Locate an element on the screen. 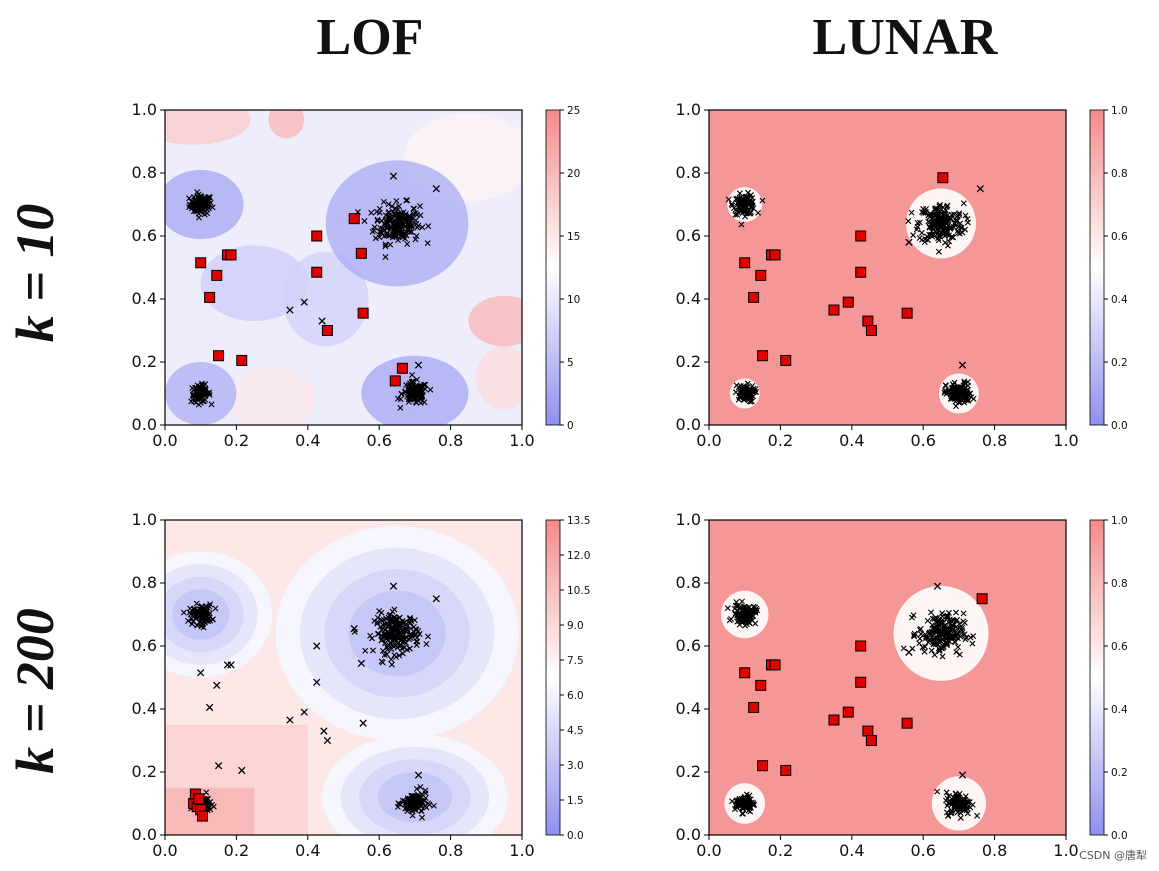 Image resolution: width=1159 pixels, height=871 pixels. inlier-points is located at coordinates (851, 299).